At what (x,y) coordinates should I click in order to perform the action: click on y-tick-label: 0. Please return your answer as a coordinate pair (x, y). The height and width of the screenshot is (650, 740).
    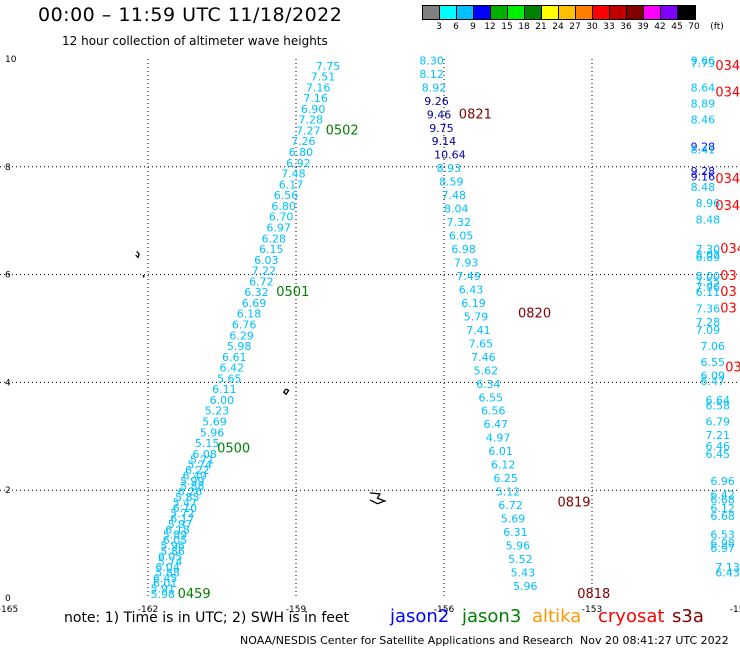
    Looking at the image, I should click on (8, 599).